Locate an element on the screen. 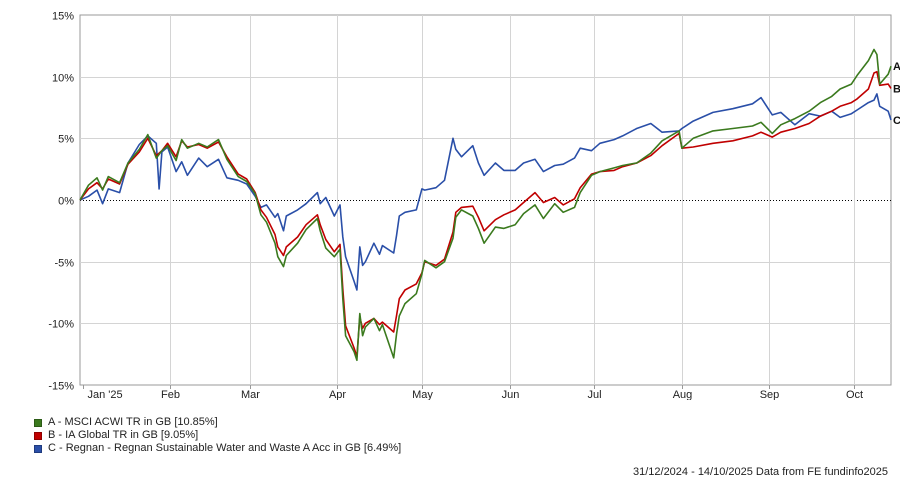 The width and height of the screenshot is (900, 484). x-tick-label: Oct is located at coordinates (854, 394).